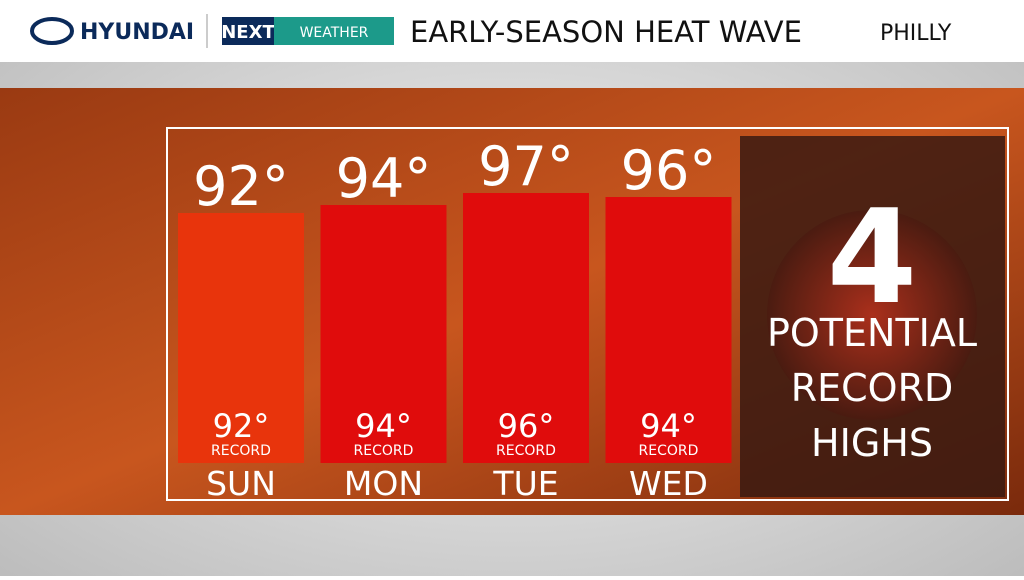 The width and height of the screenshot is (1024, 580). Describe the element at coordinates (384, 178) in the screenshot. I see `value-label: 94°` at that location.